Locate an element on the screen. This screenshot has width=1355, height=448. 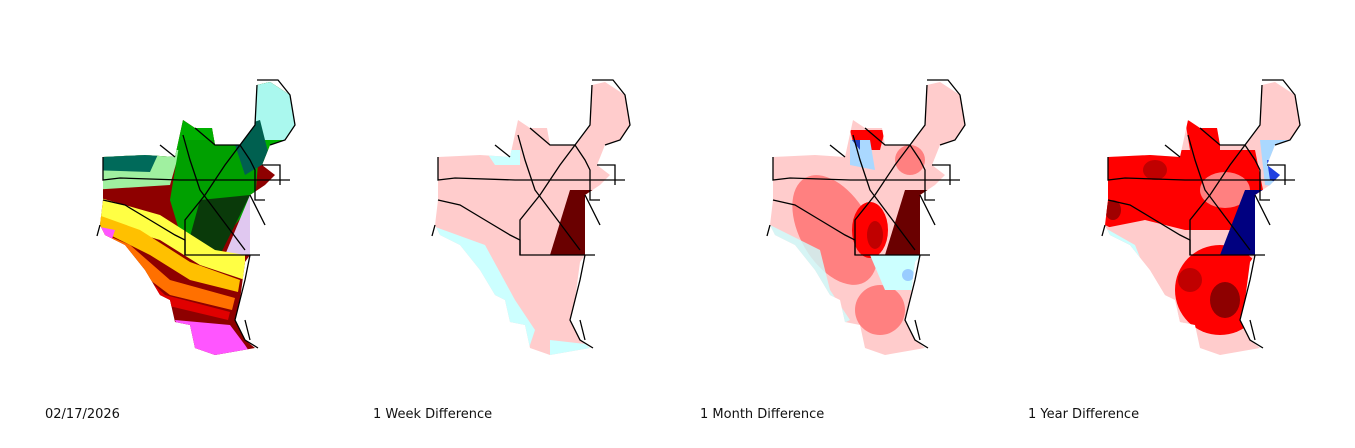
map-current is located at coordinates (197, 218).